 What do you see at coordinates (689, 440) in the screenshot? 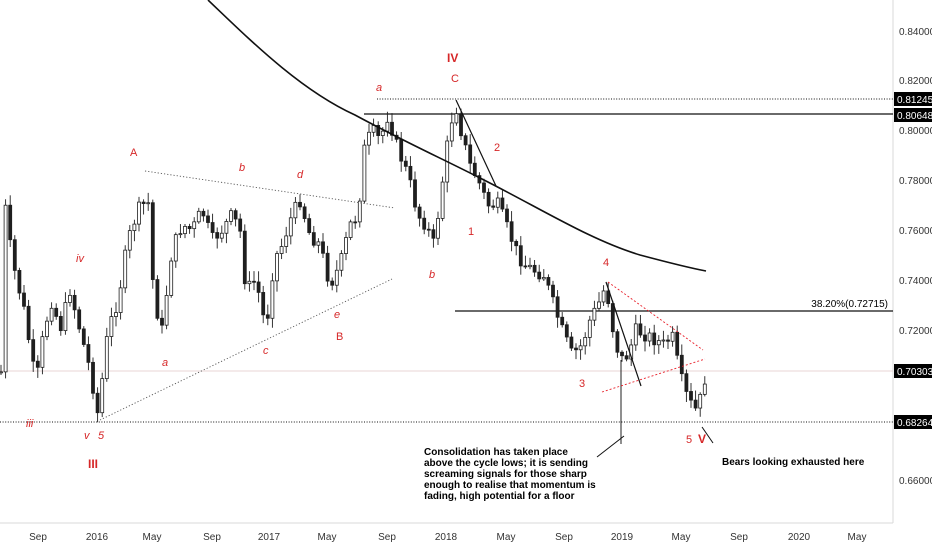
I see `wave-label-5-end: 5` at bounding box center [689, 440].